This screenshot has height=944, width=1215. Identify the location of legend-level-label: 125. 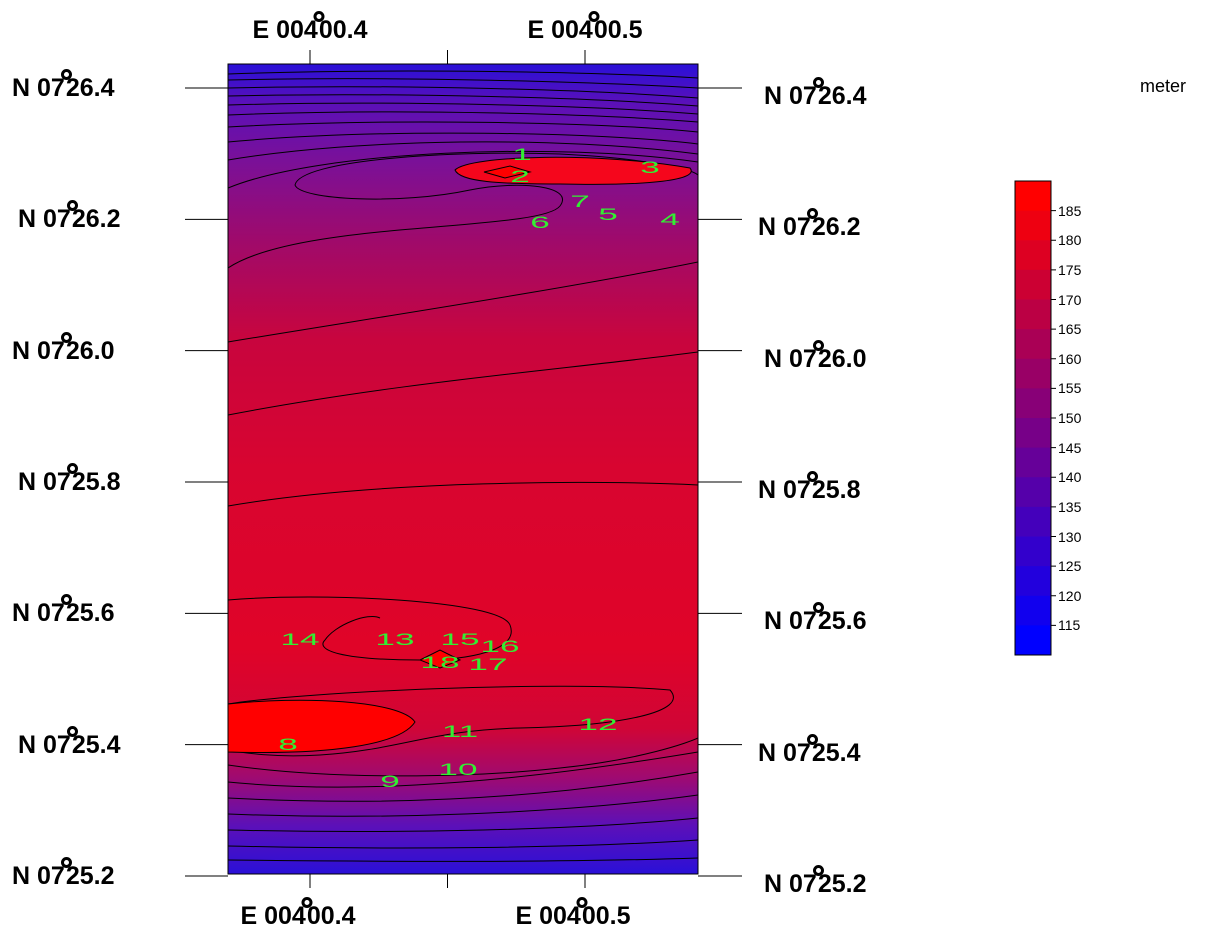
(1070, 566).